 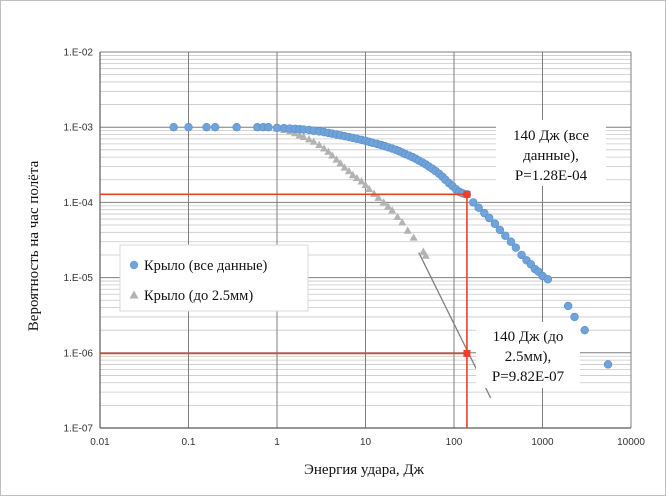 I want to click on x-tick-label: 10000, so click(x=631, y=442).